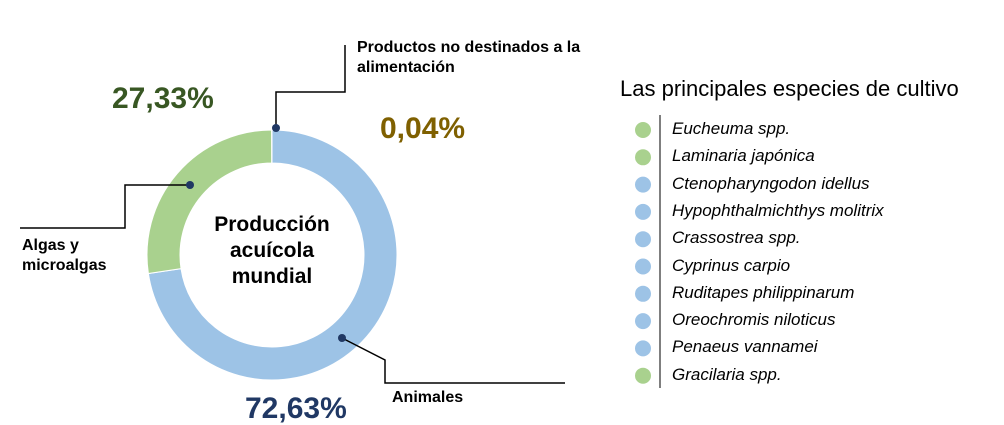 This screenshot has height=425, width=1004. What do you see at coordinates (296, 408) in the screenshot?
I see `value-label: 72,63%` at bounding box center [296, 408].